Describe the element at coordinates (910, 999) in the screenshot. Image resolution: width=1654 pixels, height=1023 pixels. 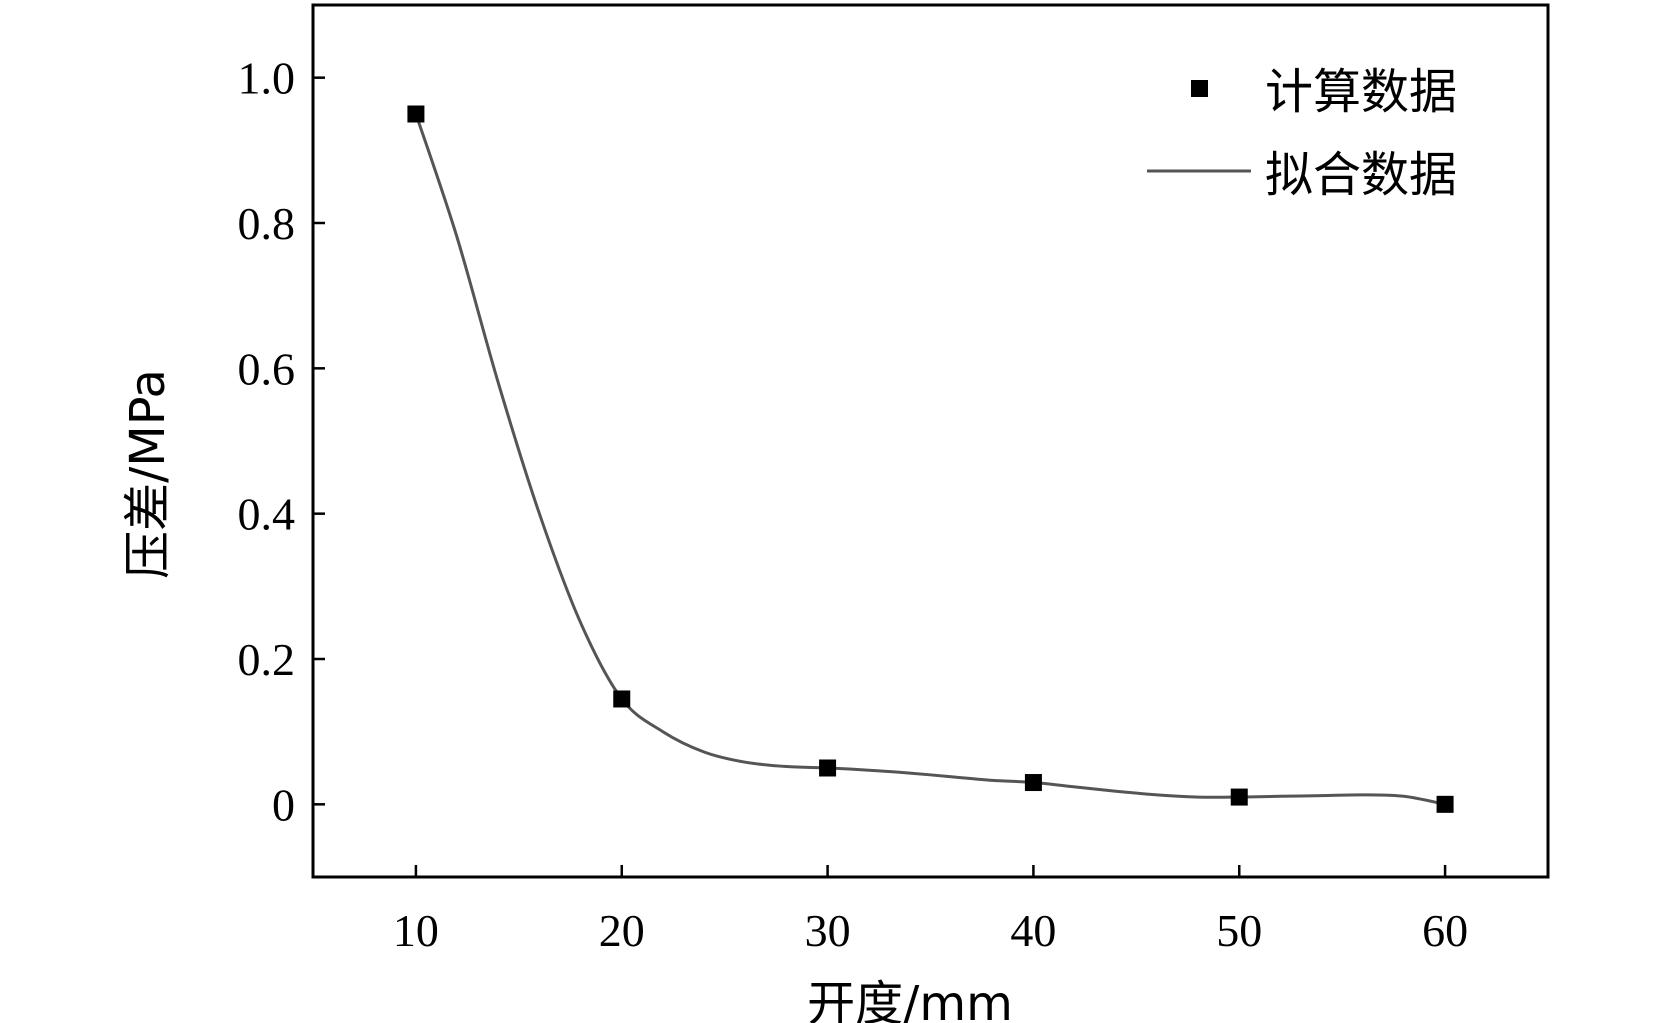
I see `x-axis-title: 开度/mm` at that location.